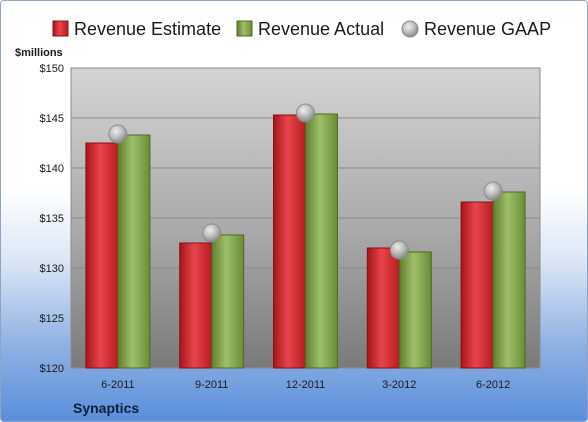 This screenshot has width=588, height=422. Describe the element at coordinates (52, 269) in the screenshot. I see `y-tick-label: $130` at that location.